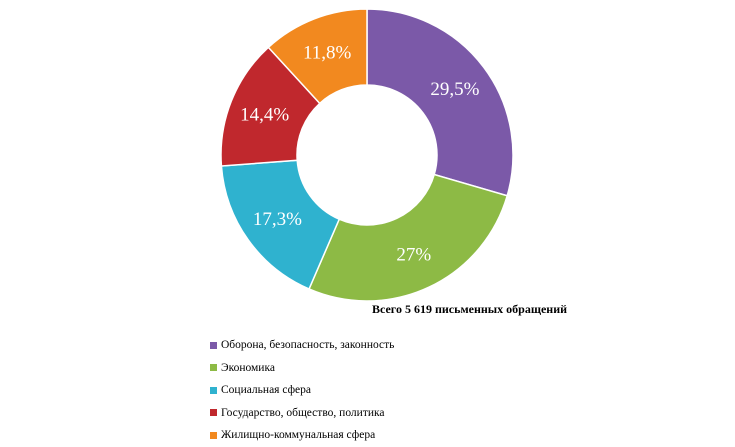 The width and height of the screenshot is (735, 447). Describe the element at coordinates (327, 52) in the screenshot. I see `slice-label-4: 11,8%` at that location.